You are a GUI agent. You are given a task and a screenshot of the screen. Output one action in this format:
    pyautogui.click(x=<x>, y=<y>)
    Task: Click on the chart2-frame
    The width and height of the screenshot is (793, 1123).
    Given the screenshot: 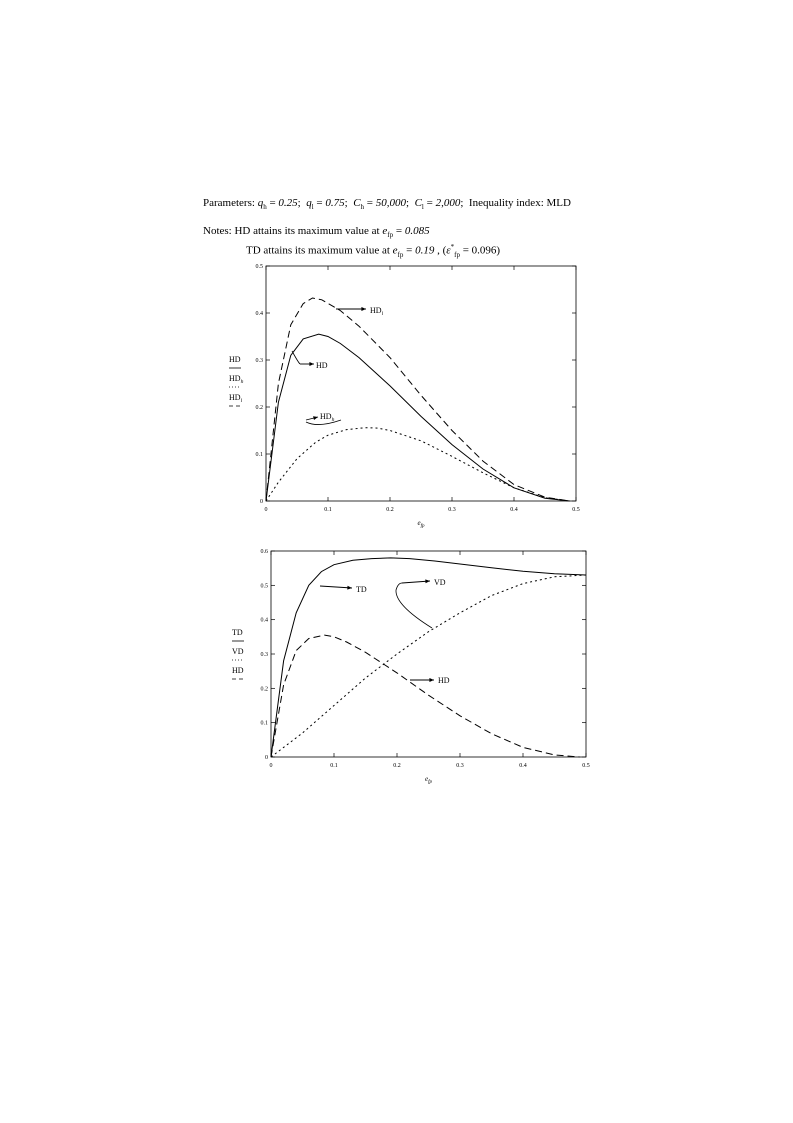 What is the action you would take?
    pyautogui.click(x=428, y=654)
    